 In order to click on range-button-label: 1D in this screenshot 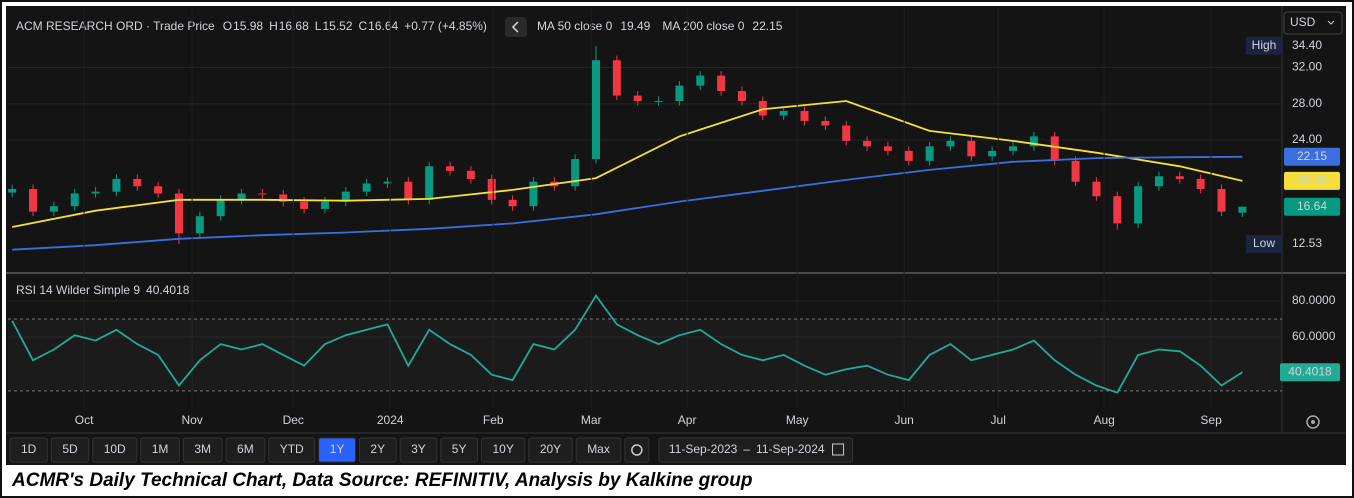, I will do `click(29, 449)`.